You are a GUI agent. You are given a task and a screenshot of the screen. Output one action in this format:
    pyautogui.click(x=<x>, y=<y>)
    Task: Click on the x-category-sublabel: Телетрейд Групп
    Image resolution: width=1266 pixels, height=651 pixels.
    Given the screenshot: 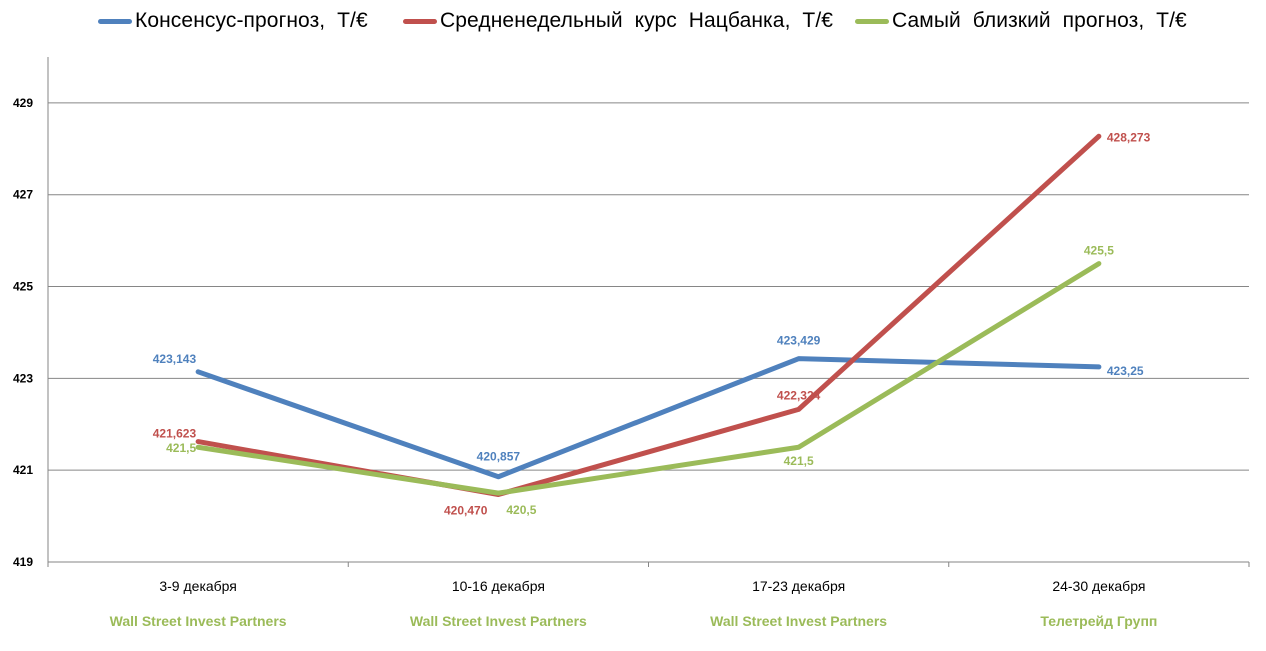 What is the action you would take?
    pyautogui.click(x=1098, y=621)
    